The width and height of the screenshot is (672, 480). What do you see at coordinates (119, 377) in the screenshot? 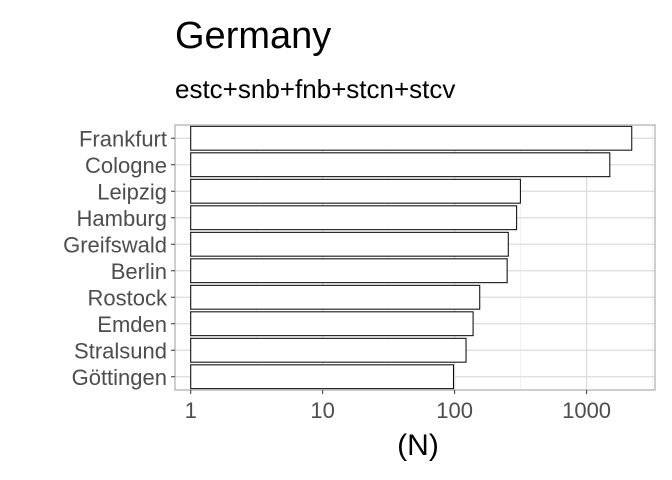
I see `y-tick-label: Göttingen` at bounding box center [119, 377].